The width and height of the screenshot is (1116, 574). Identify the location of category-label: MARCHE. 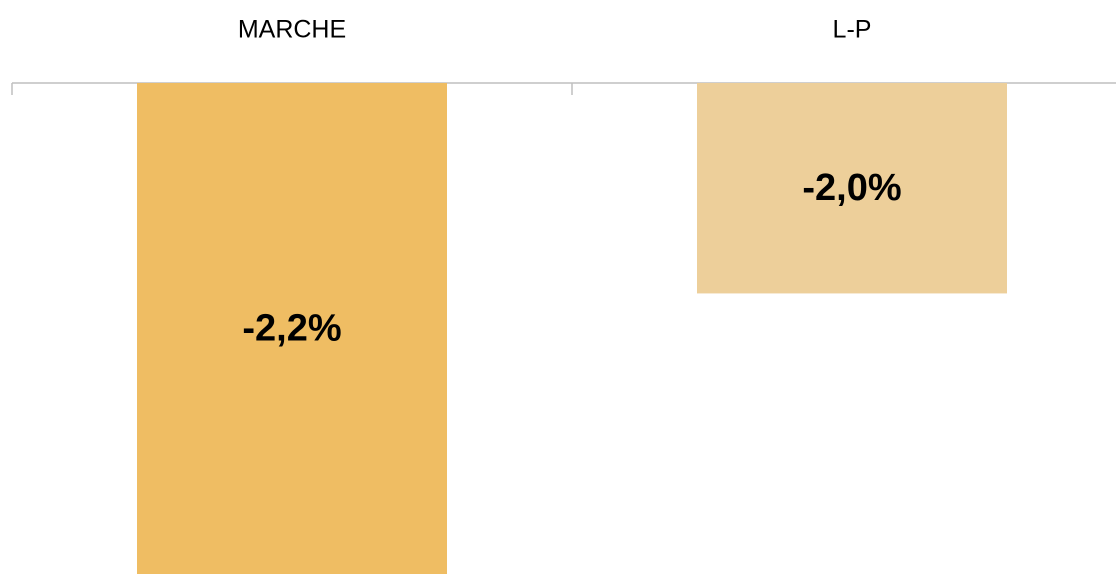
(292, 30).